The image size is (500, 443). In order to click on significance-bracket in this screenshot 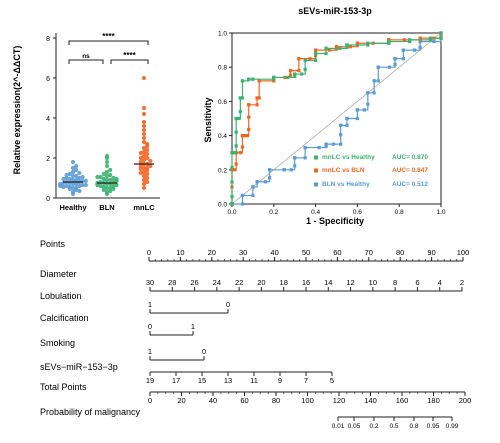, I will do `click(129, 61)`.